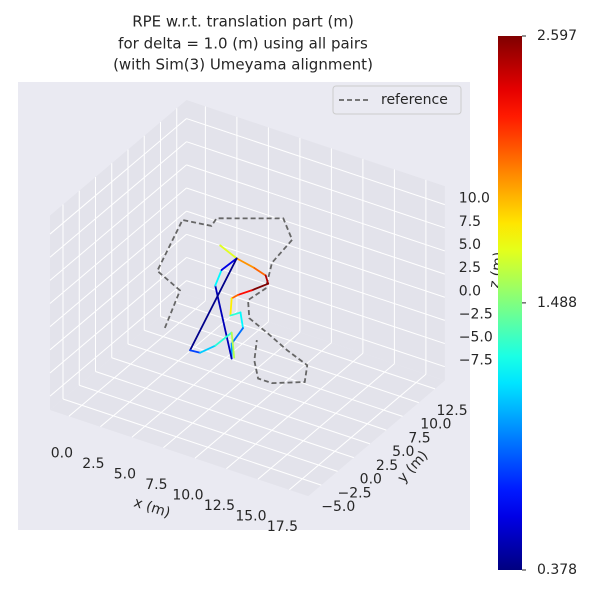  Describe the element at coordinates (510, 303) in the screenshot. I see `colorbar-scale` at that location.